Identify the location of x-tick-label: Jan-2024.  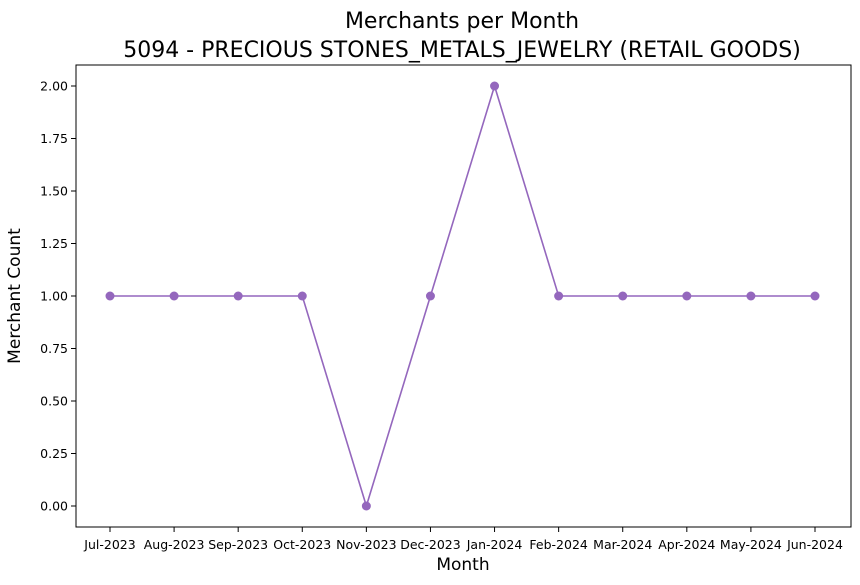
(494, 544).